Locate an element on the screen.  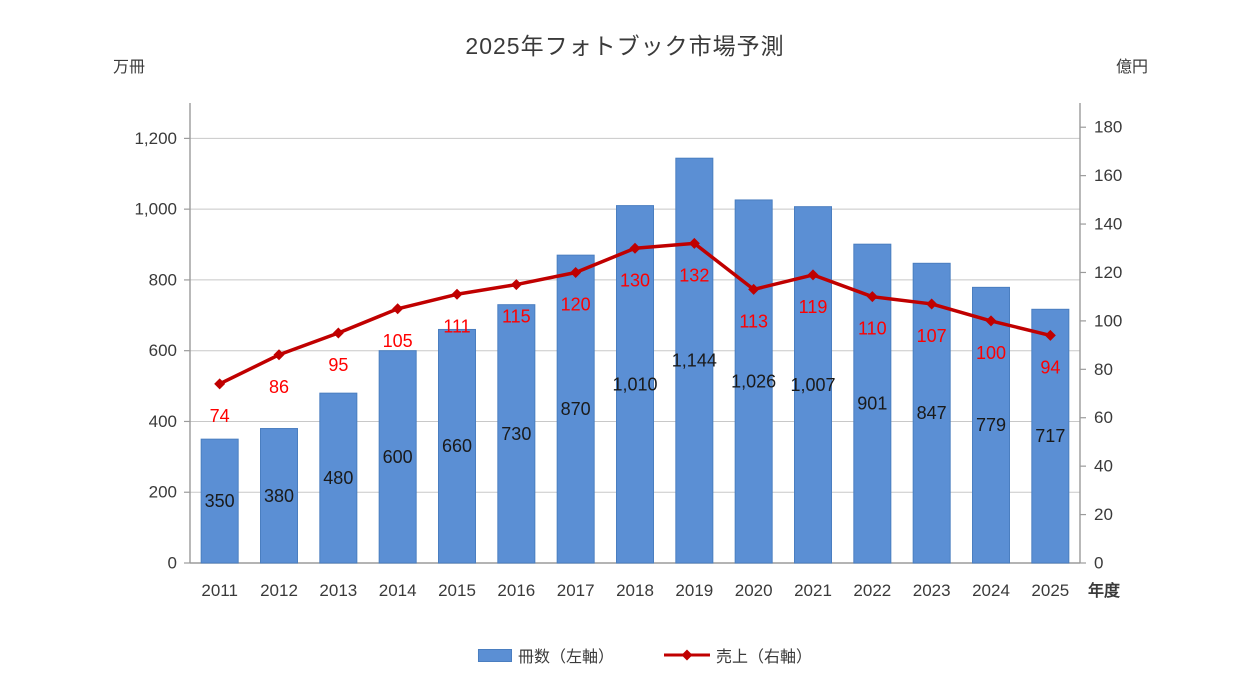
legend-item-bars: 冊数（左軸） is located at coordinates (545, 655).